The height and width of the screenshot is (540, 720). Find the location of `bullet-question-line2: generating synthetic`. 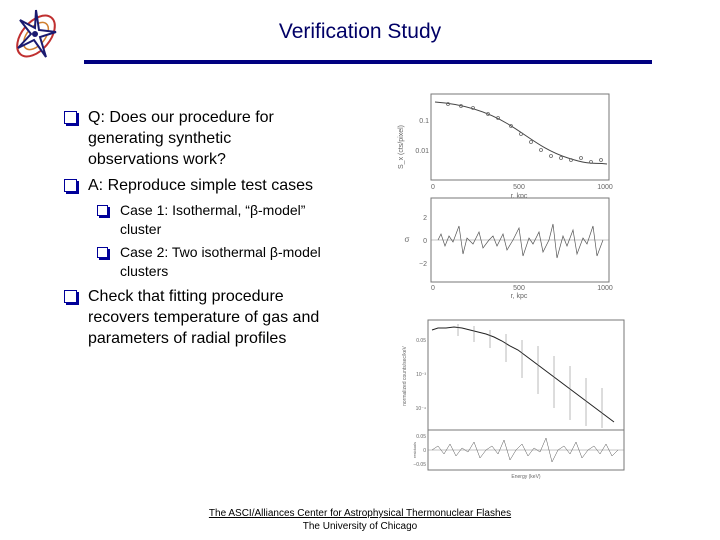

bullet-question-line2: generating synthetic is located at coordinates (160, 138).